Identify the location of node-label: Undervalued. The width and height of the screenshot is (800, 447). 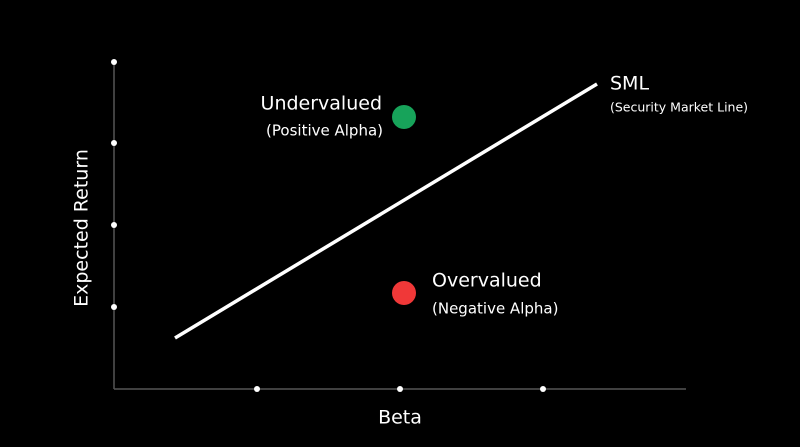
(321, 104).